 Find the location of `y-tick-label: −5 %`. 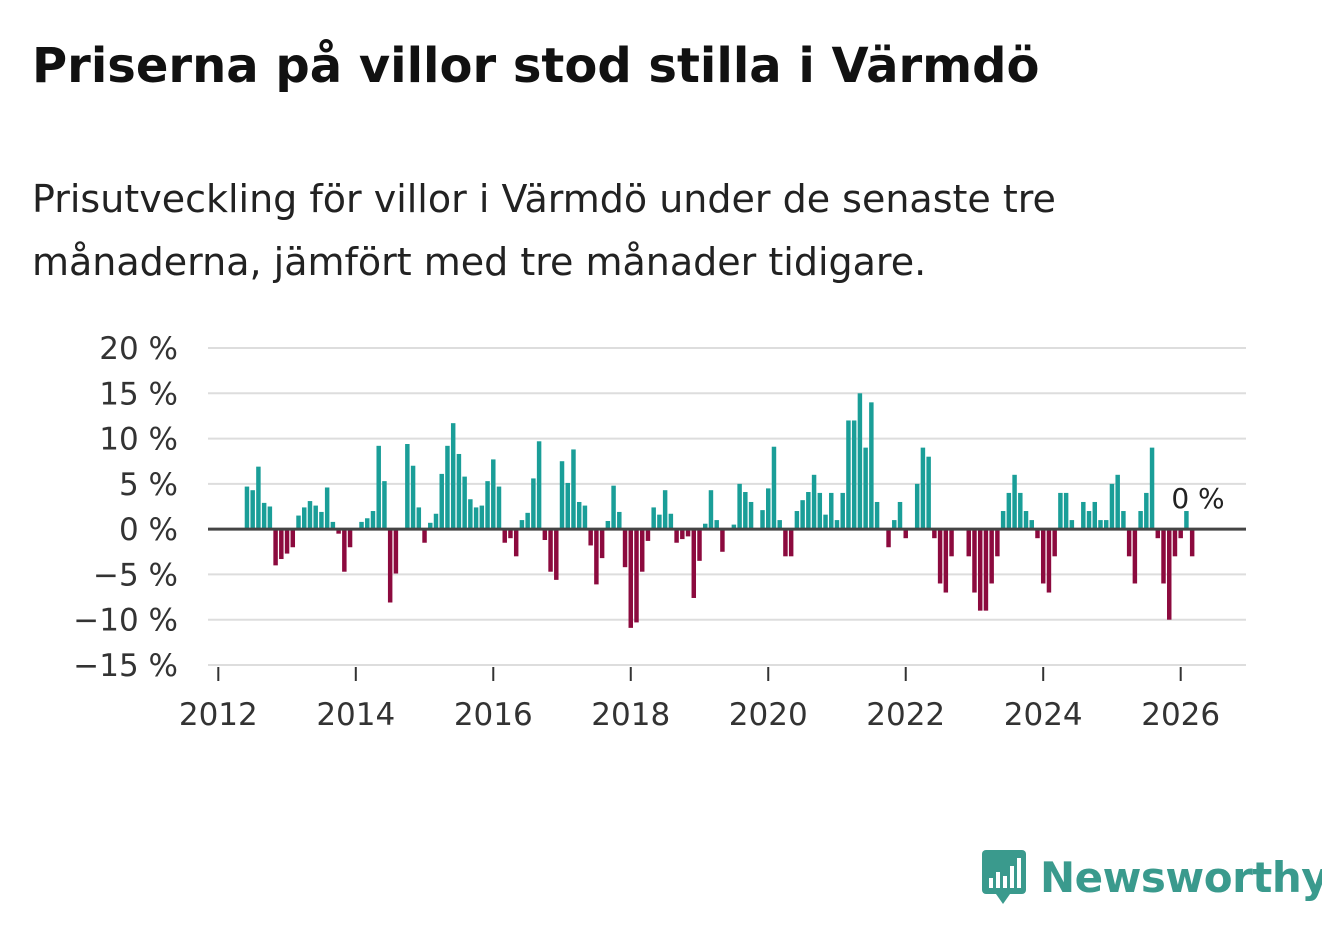

y-tick-label: −5 % is located at coordinates (135, 575).